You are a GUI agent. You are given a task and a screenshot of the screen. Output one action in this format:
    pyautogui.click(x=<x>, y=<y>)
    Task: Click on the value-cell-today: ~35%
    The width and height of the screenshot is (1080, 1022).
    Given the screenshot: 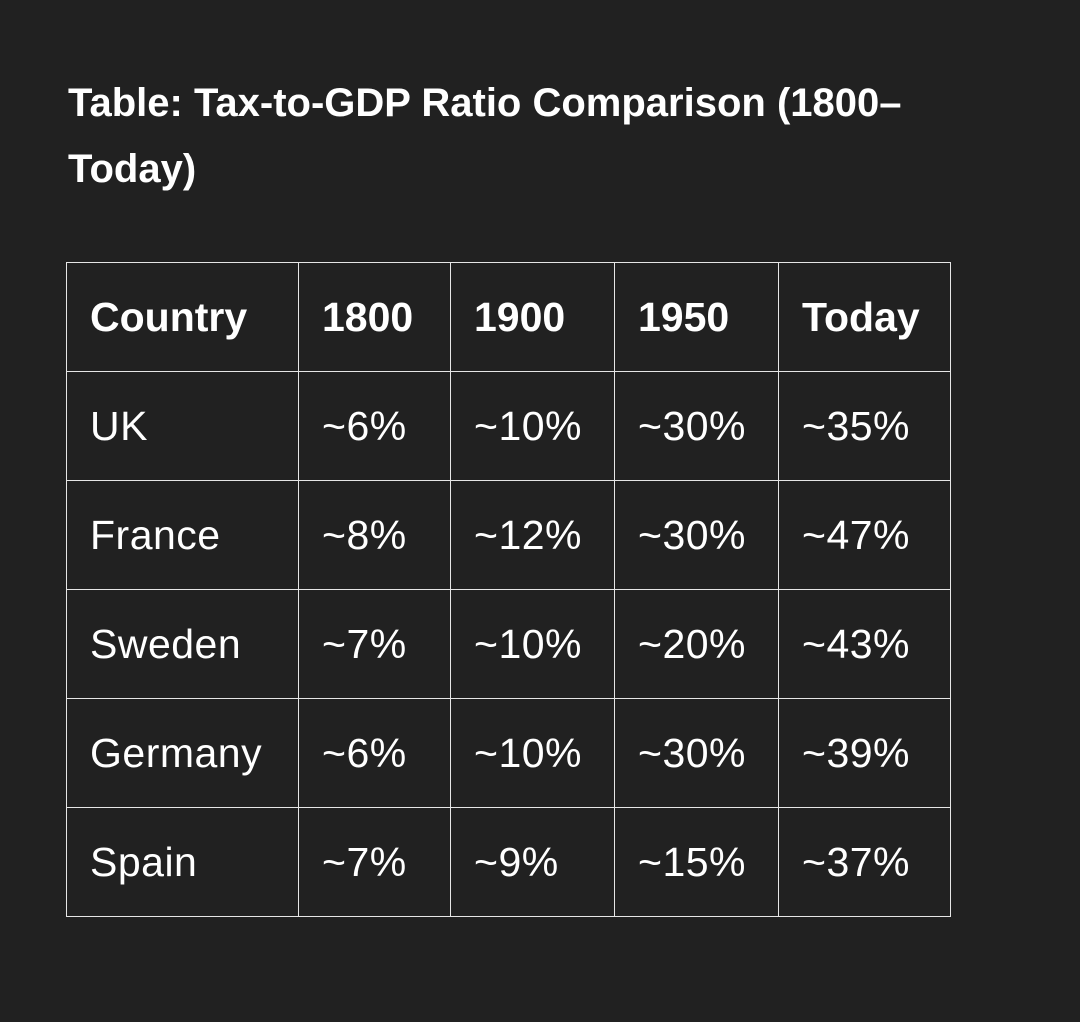 What is the action you would take?
    pyautogui.click(x=864, y=426)
    